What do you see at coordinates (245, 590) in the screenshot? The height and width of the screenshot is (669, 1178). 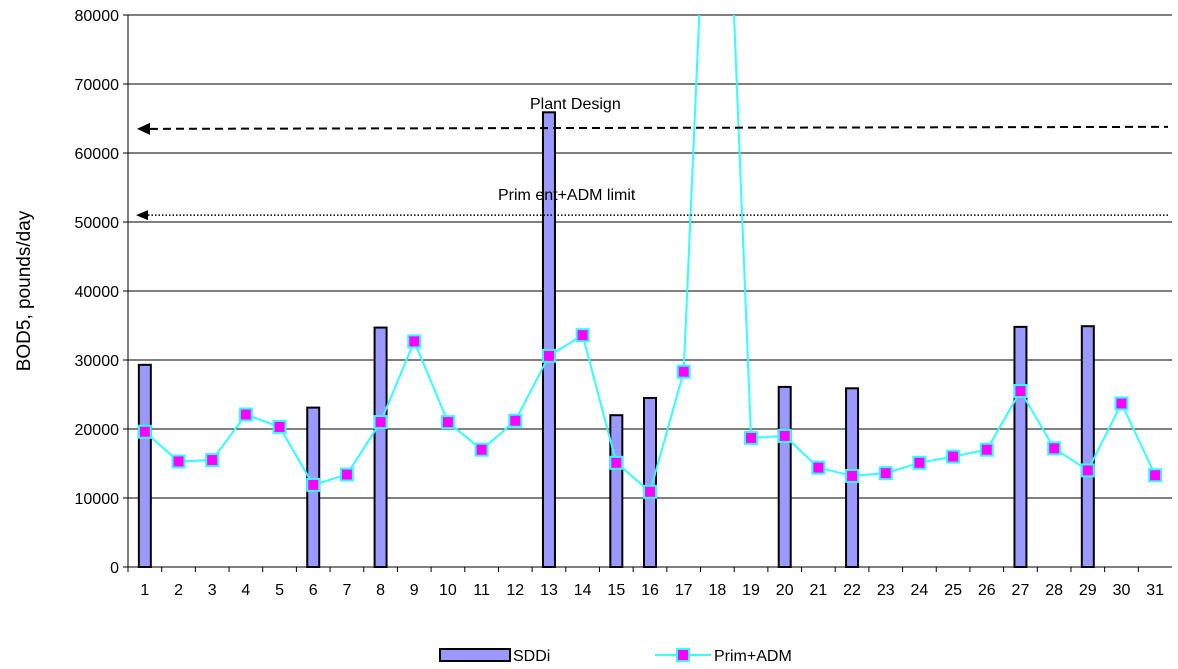 I see `x-tick-label: 4` at bounding box center [245, 590].